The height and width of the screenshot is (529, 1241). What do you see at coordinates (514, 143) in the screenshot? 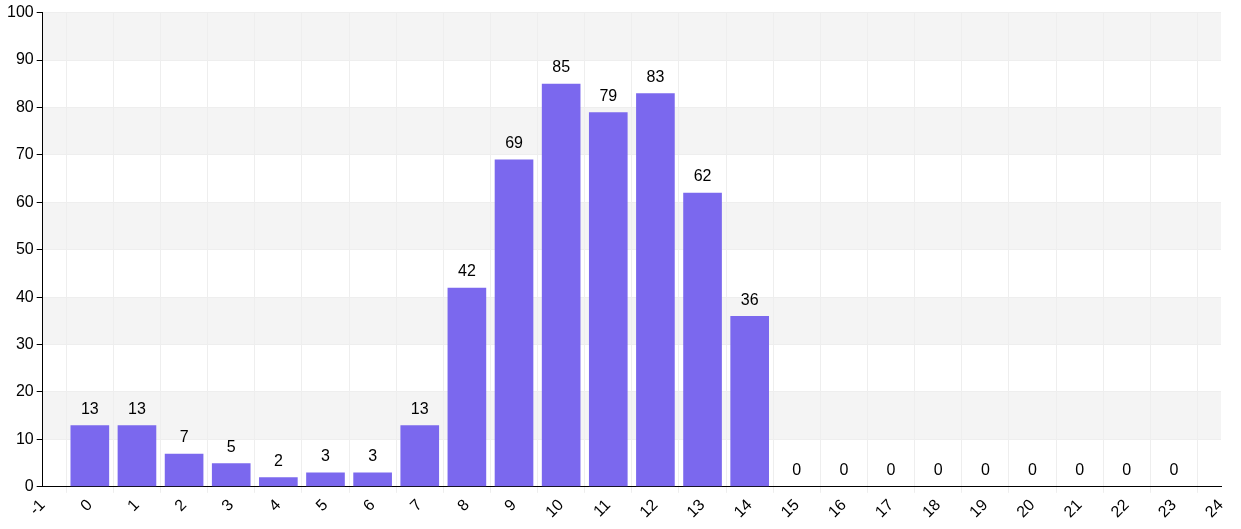
I see `data-label: 69` at bounding box center [514, 143].